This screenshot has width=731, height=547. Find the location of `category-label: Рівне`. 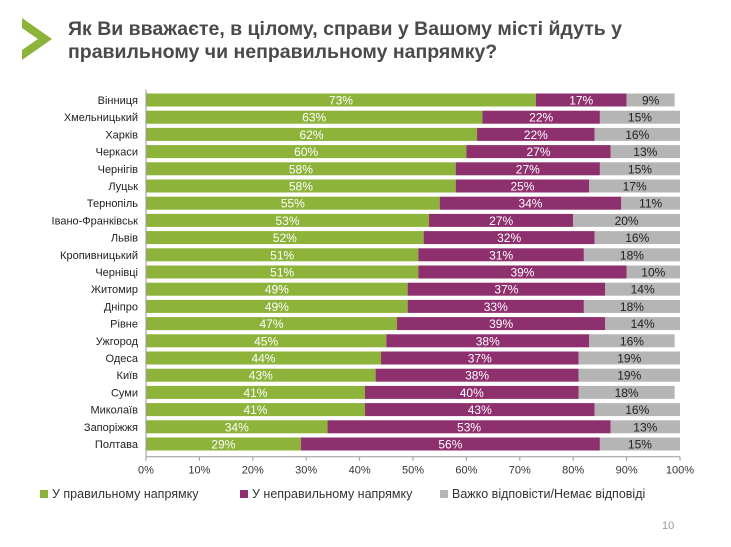

category-label: Рівне is located at coordinates (124, 325).